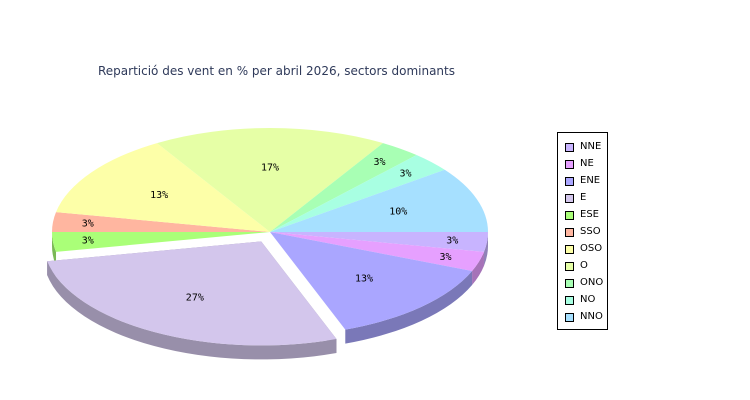  I want to click on legend-label: NNO, so click(591, 316).